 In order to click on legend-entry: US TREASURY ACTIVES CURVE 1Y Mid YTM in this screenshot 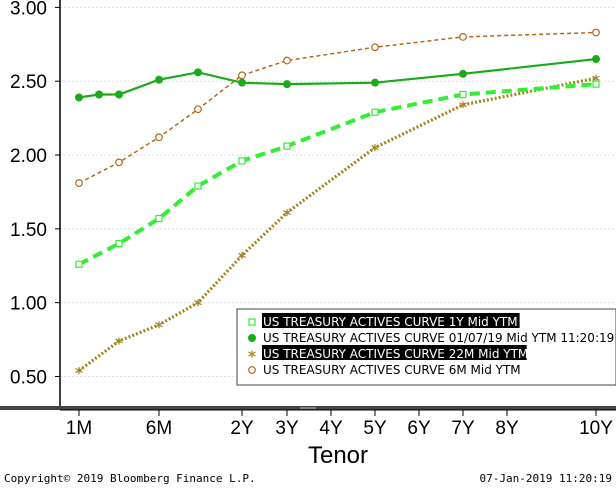, I will do `click(384, 321)`.